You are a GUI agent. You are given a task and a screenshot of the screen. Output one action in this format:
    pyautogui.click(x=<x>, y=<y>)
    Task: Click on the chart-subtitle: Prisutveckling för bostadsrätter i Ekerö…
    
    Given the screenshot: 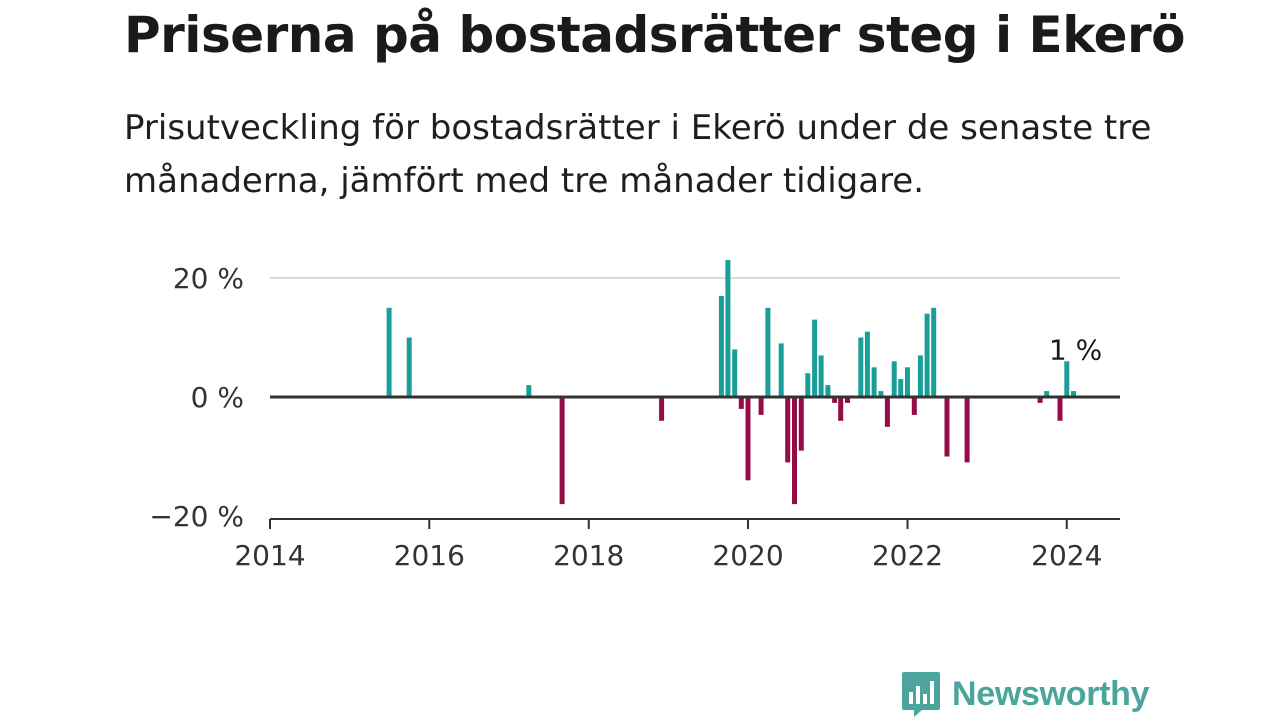 What is the action you would take?
    pyautogui.click(x=638, y=154)
    